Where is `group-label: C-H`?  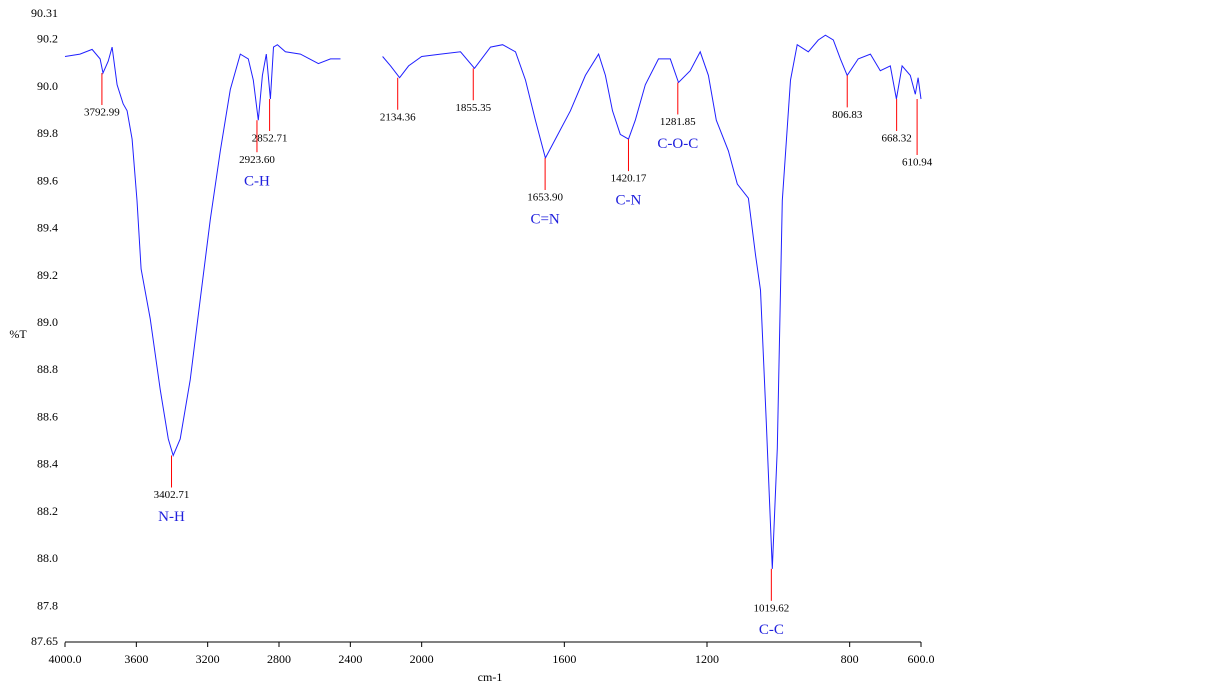
group-label: C-H is located at coordinates (257, 182).